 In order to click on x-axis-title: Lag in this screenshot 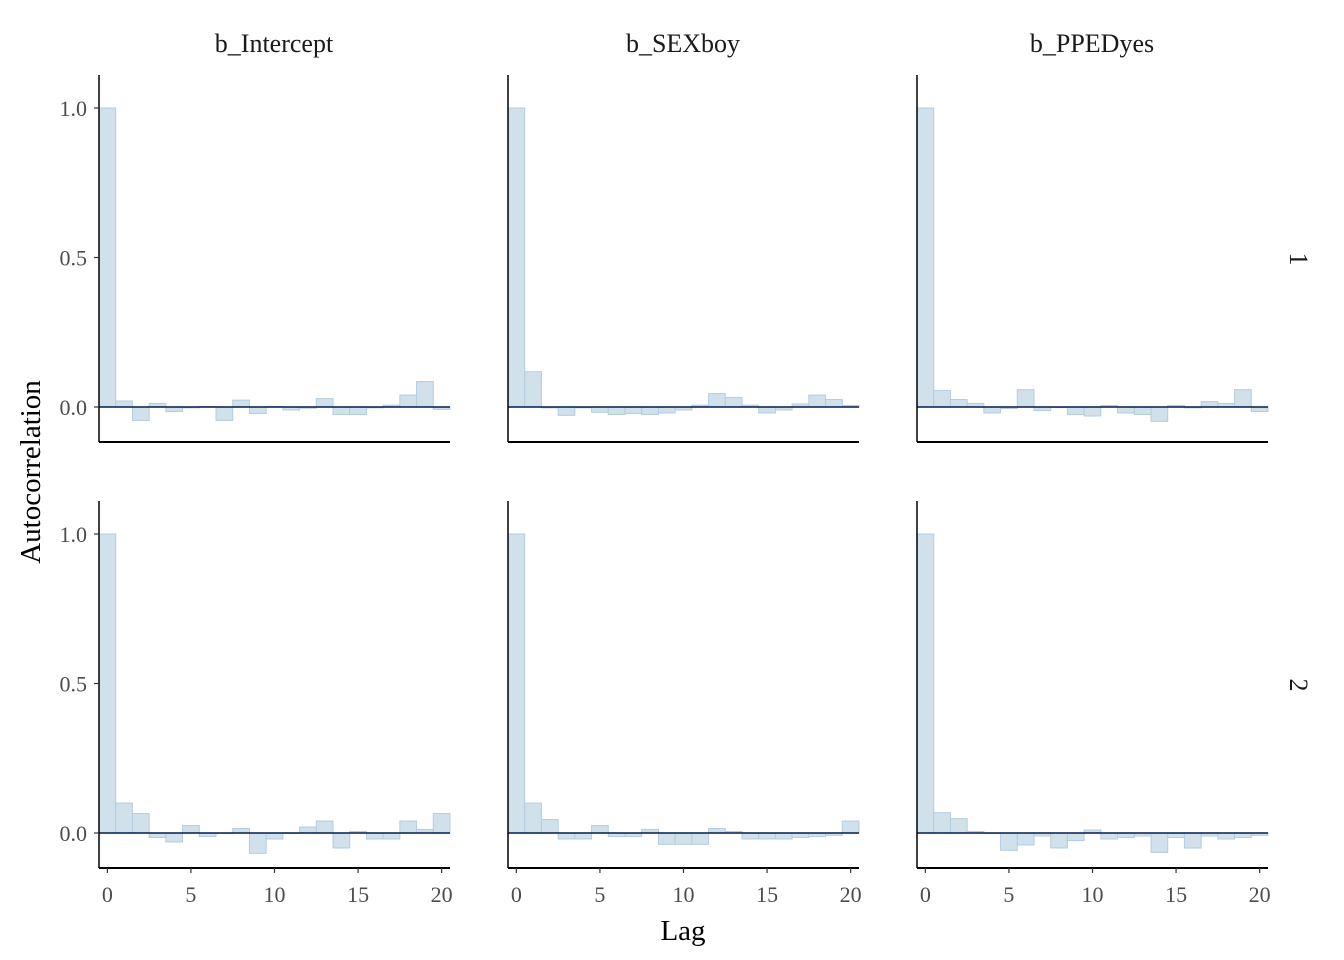, I will do `click(682, 931)`.